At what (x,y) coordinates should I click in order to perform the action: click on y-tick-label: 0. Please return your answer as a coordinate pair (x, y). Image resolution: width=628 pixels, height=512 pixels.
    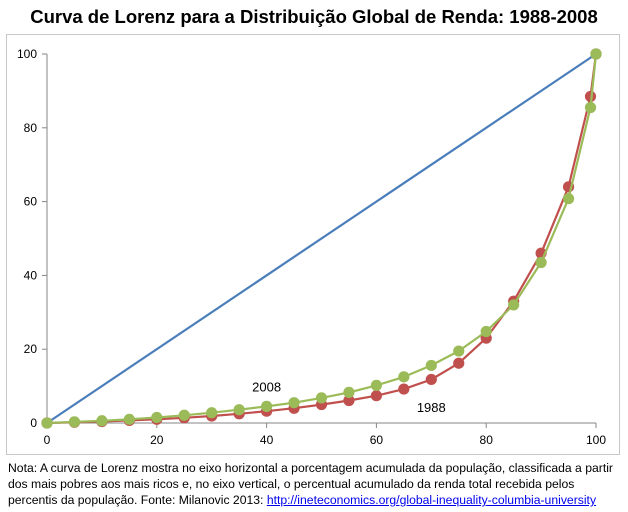
    Looking at the image, I should click on (33, 423).